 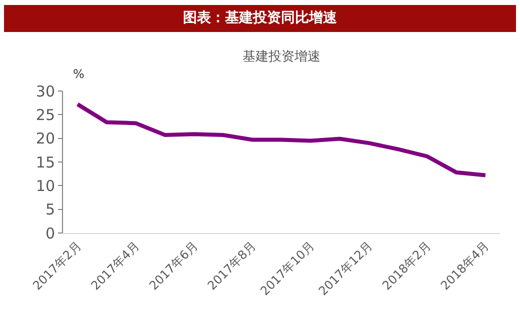 What do you see at coordinates (281, 57) in the screenshot?
I see `chart-subtitle: 基建投资增速` at bounding box center [281, 57].